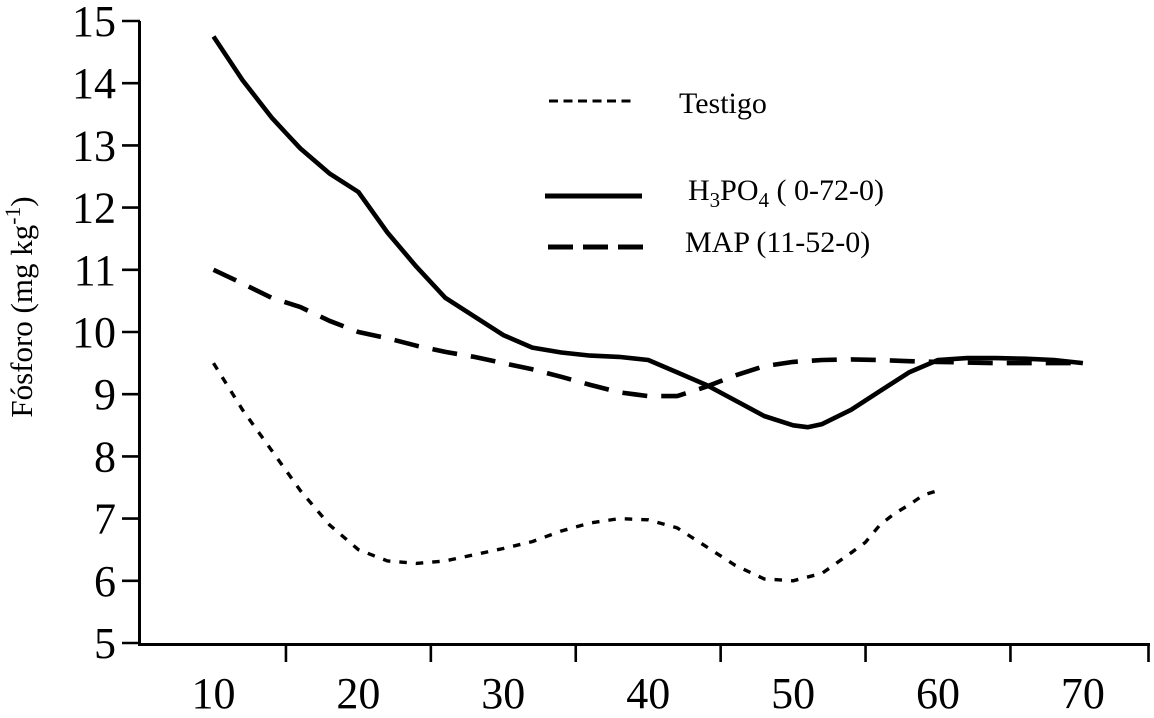  I want to click on x-tick-label: 20, so click(358, 693).